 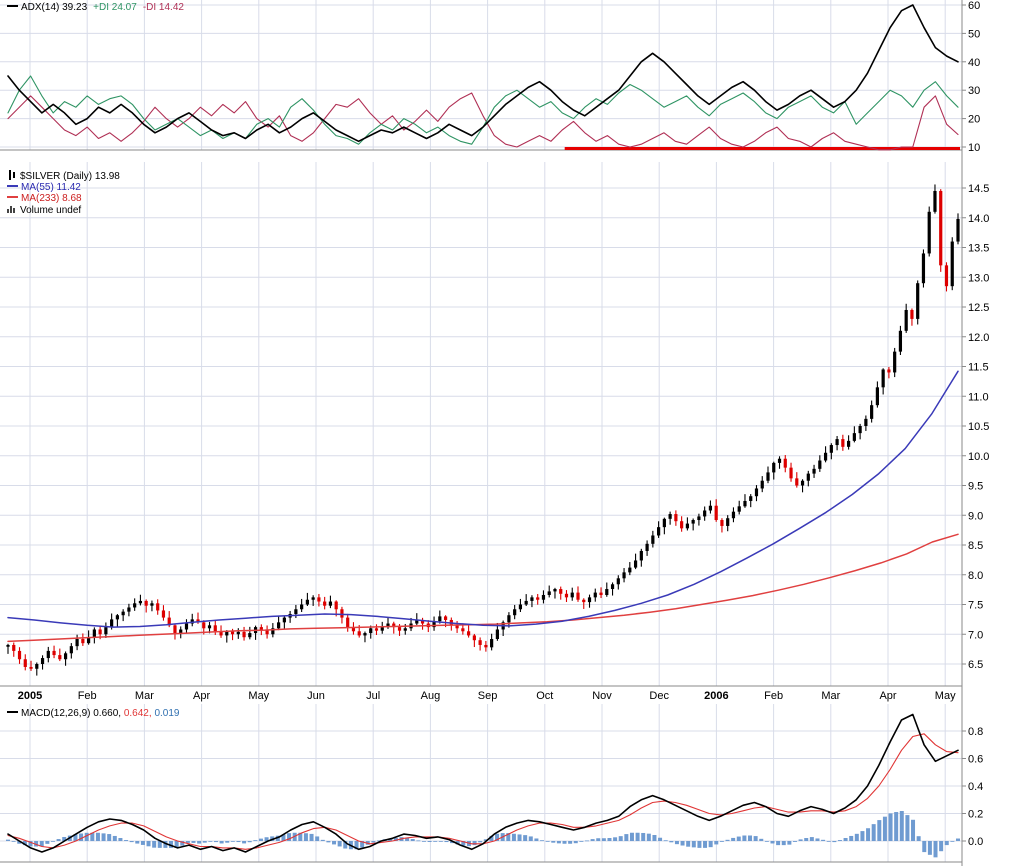 I want to click on svg-text: 2005, so click(x=30, y=696).